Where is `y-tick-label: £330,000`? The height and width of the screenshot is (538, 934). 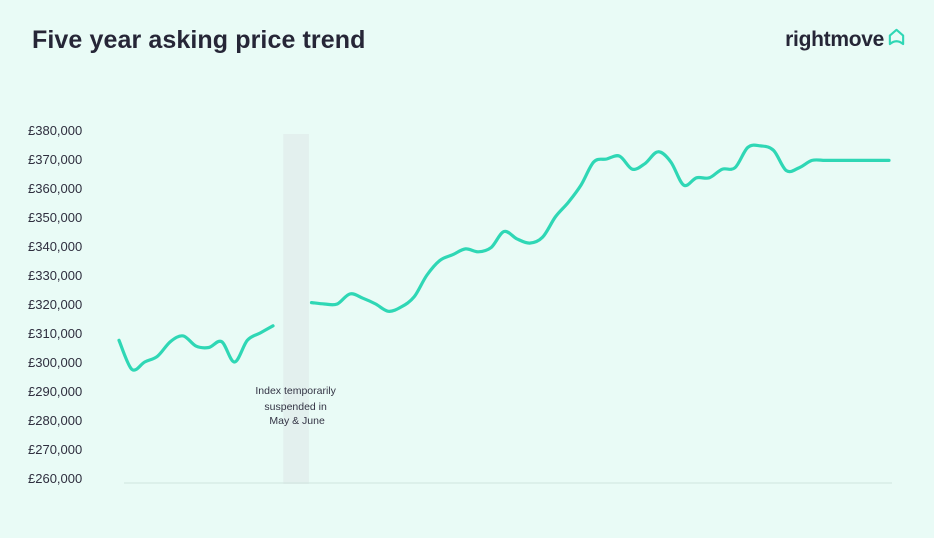
y-tick-label: £330,000 is located at coordinates (55, 275).